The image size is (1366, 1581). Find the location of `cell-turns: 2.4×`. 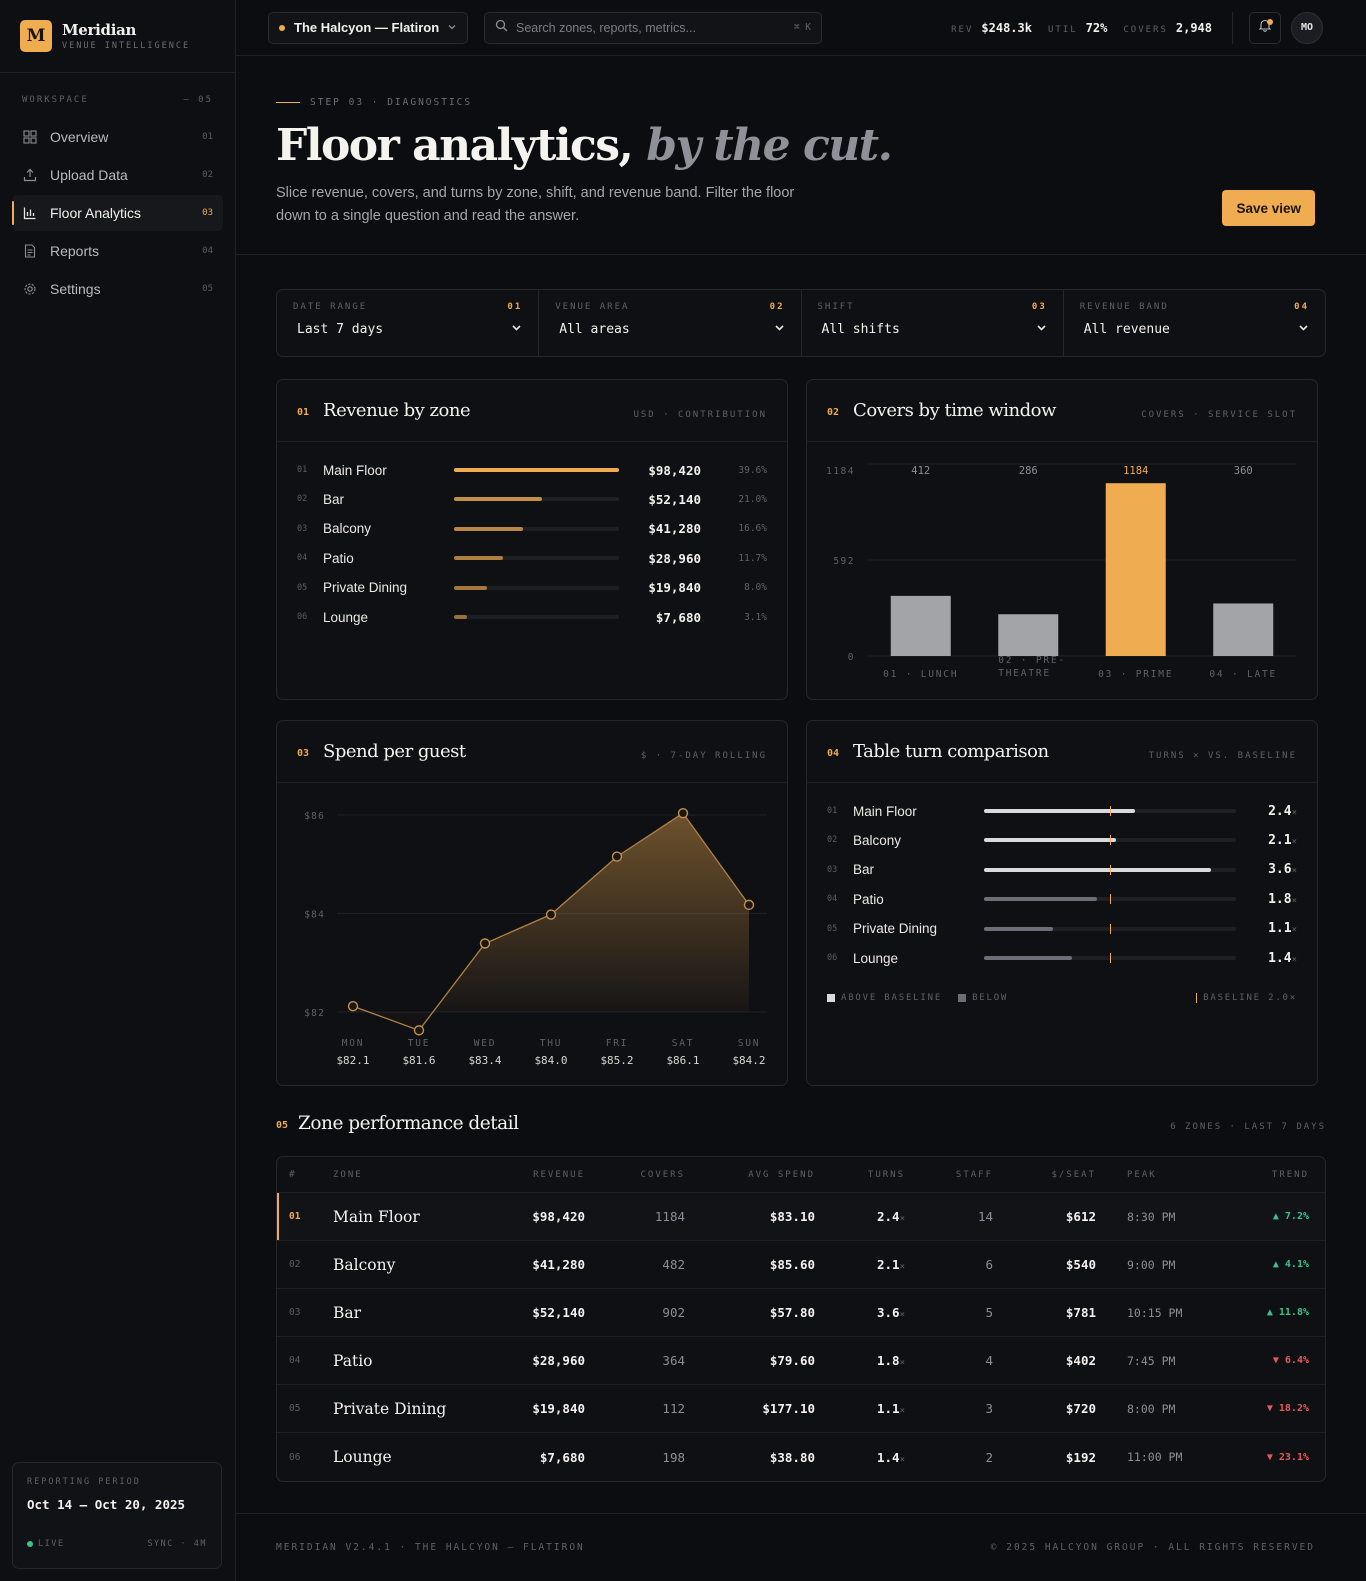

cell-turns: 2.4× is located at coordinates (860, 1216).